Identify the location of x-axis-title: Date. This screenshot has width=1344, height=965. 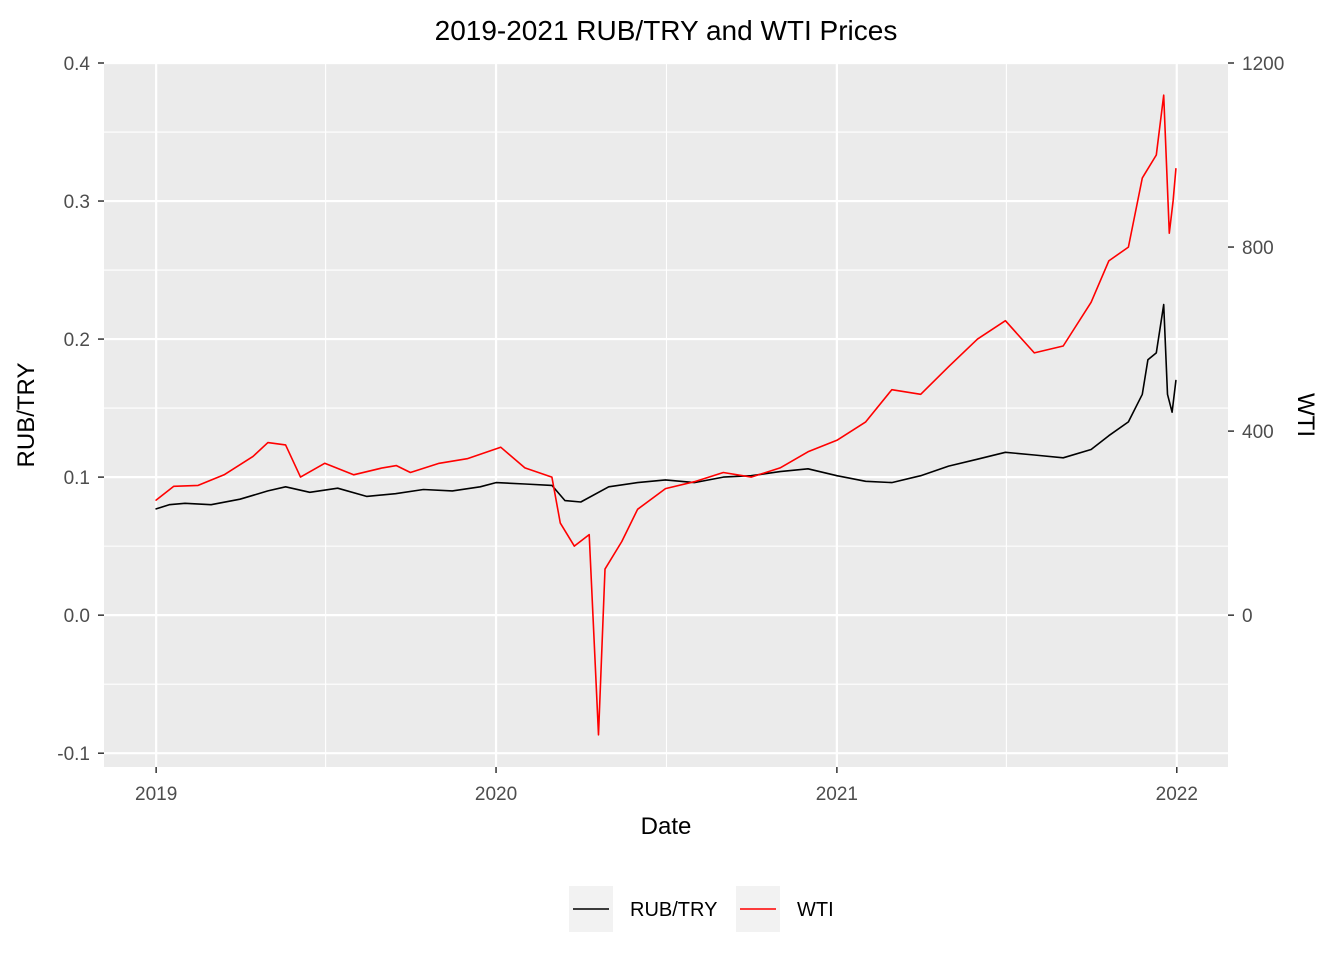
(666, 826).